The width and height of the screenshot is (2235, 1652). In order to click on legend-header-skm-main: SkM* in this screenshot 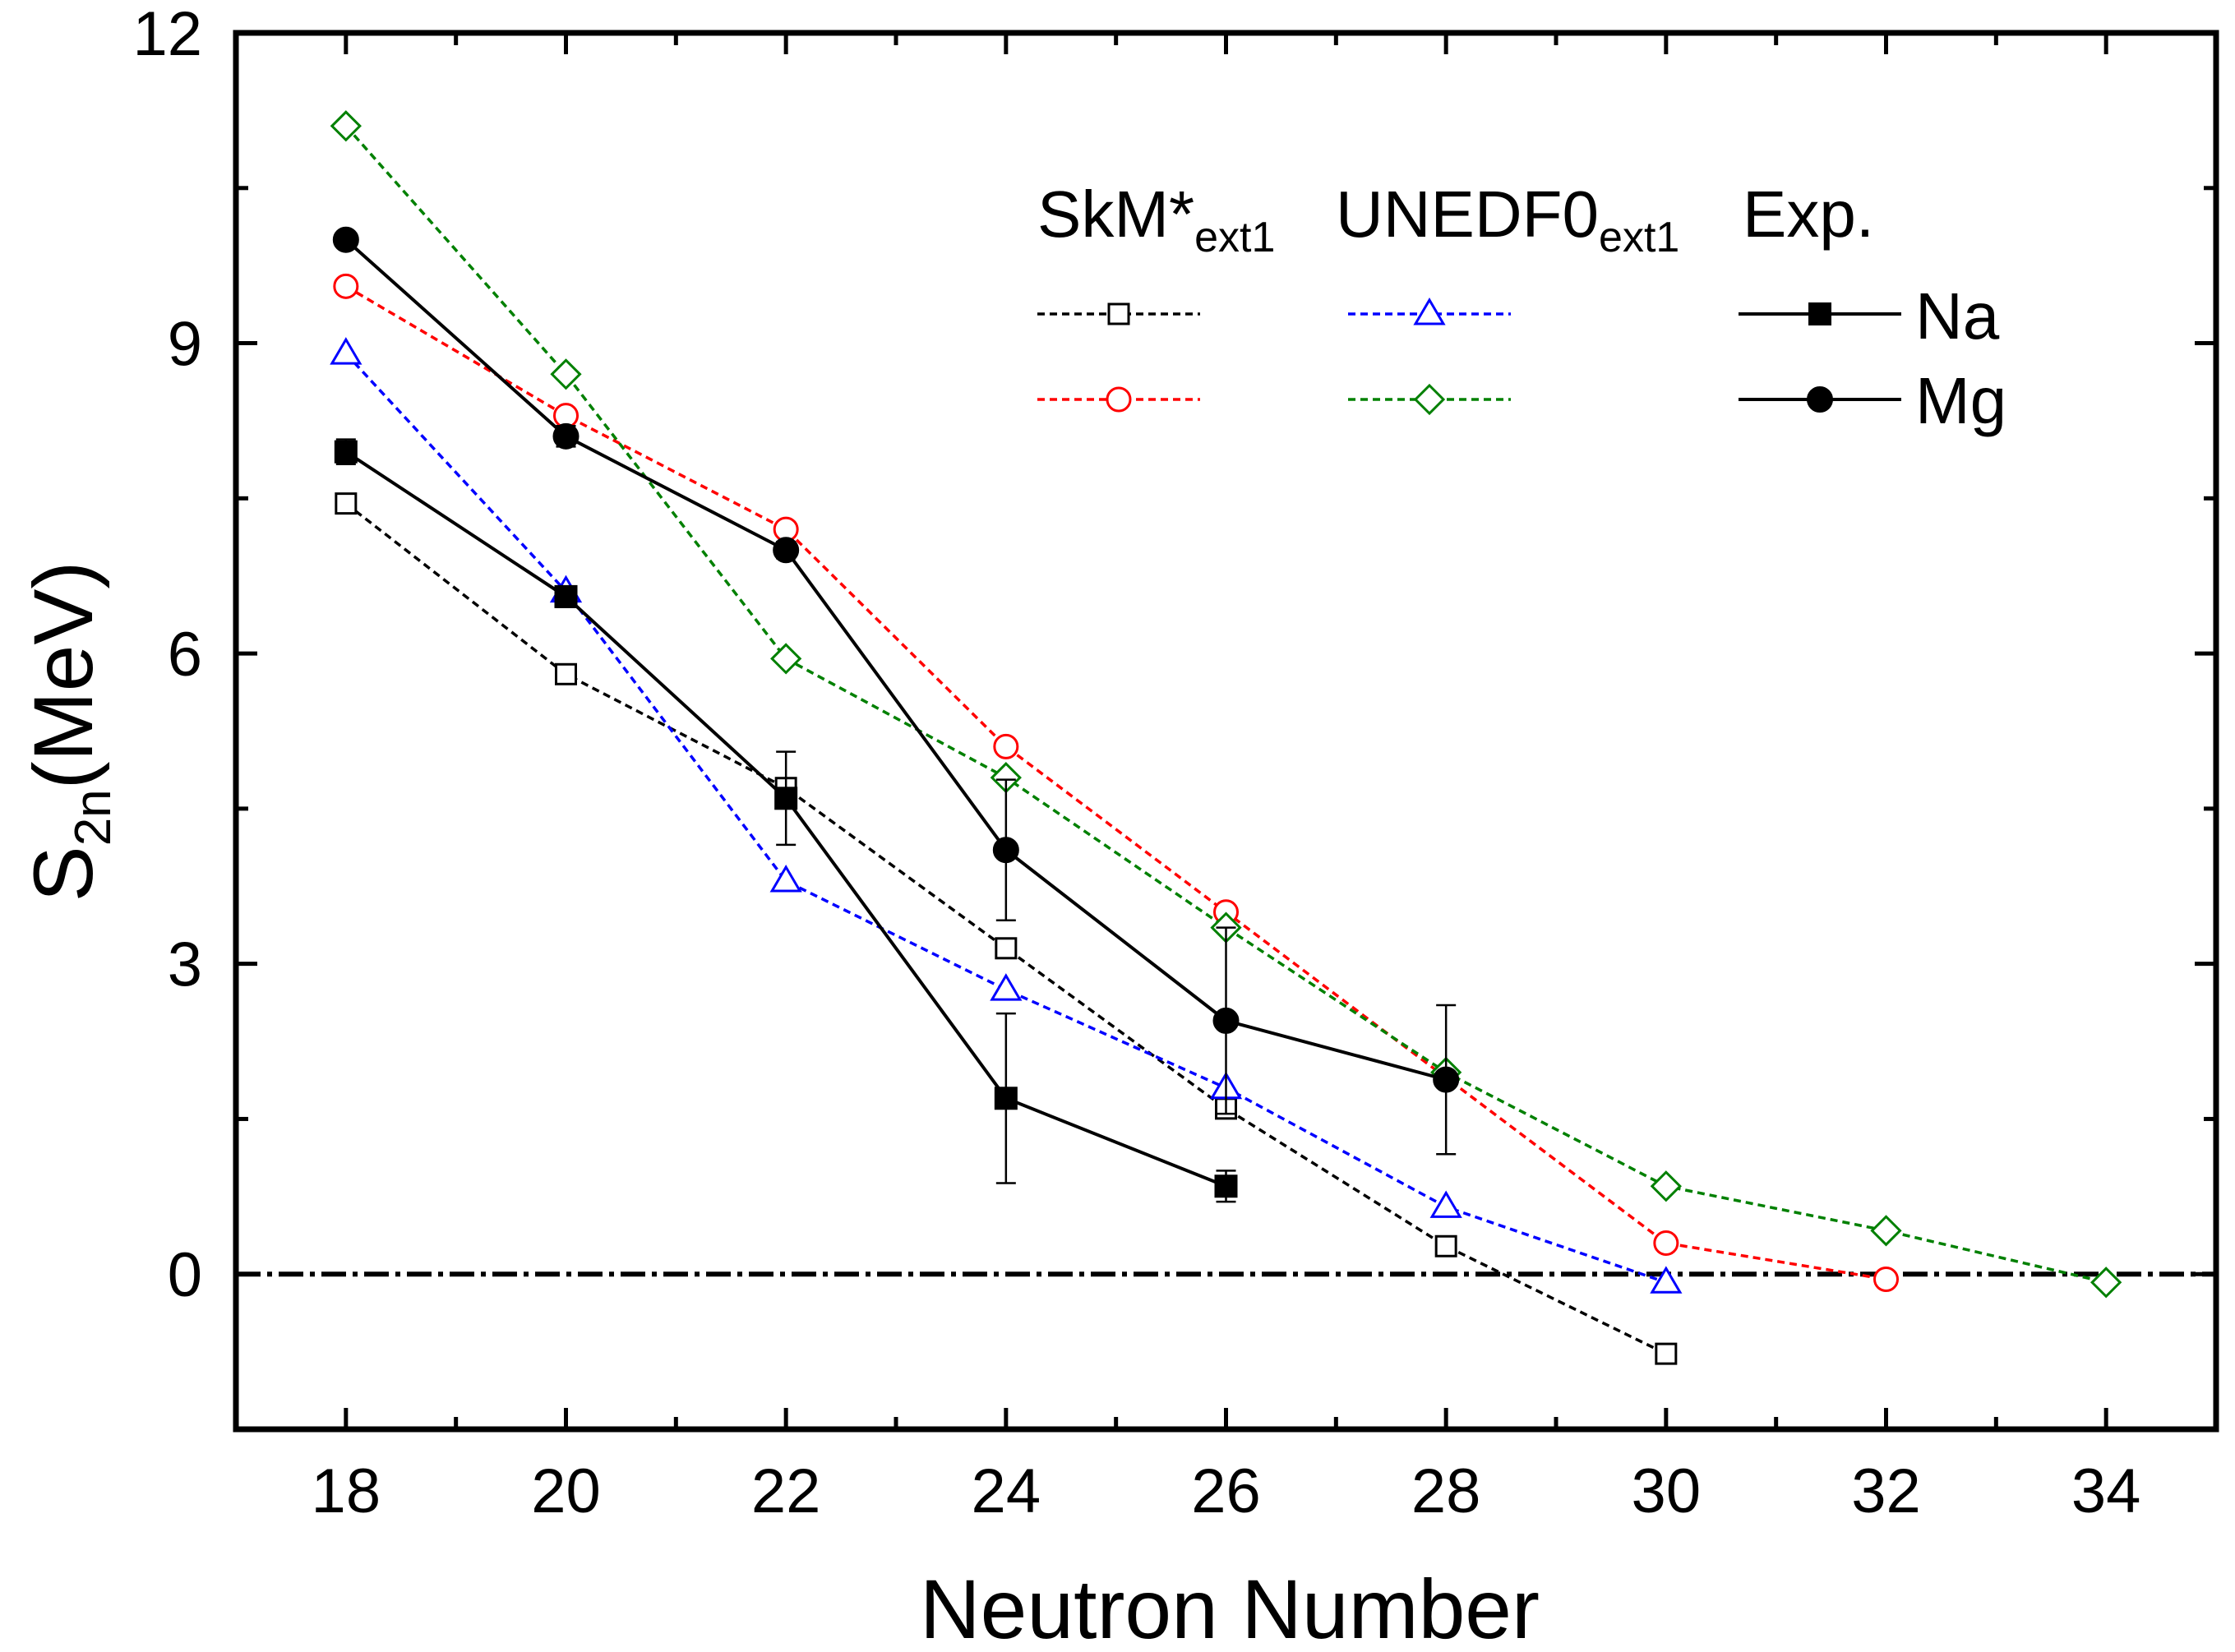, I will do `click(1115, 214)`.